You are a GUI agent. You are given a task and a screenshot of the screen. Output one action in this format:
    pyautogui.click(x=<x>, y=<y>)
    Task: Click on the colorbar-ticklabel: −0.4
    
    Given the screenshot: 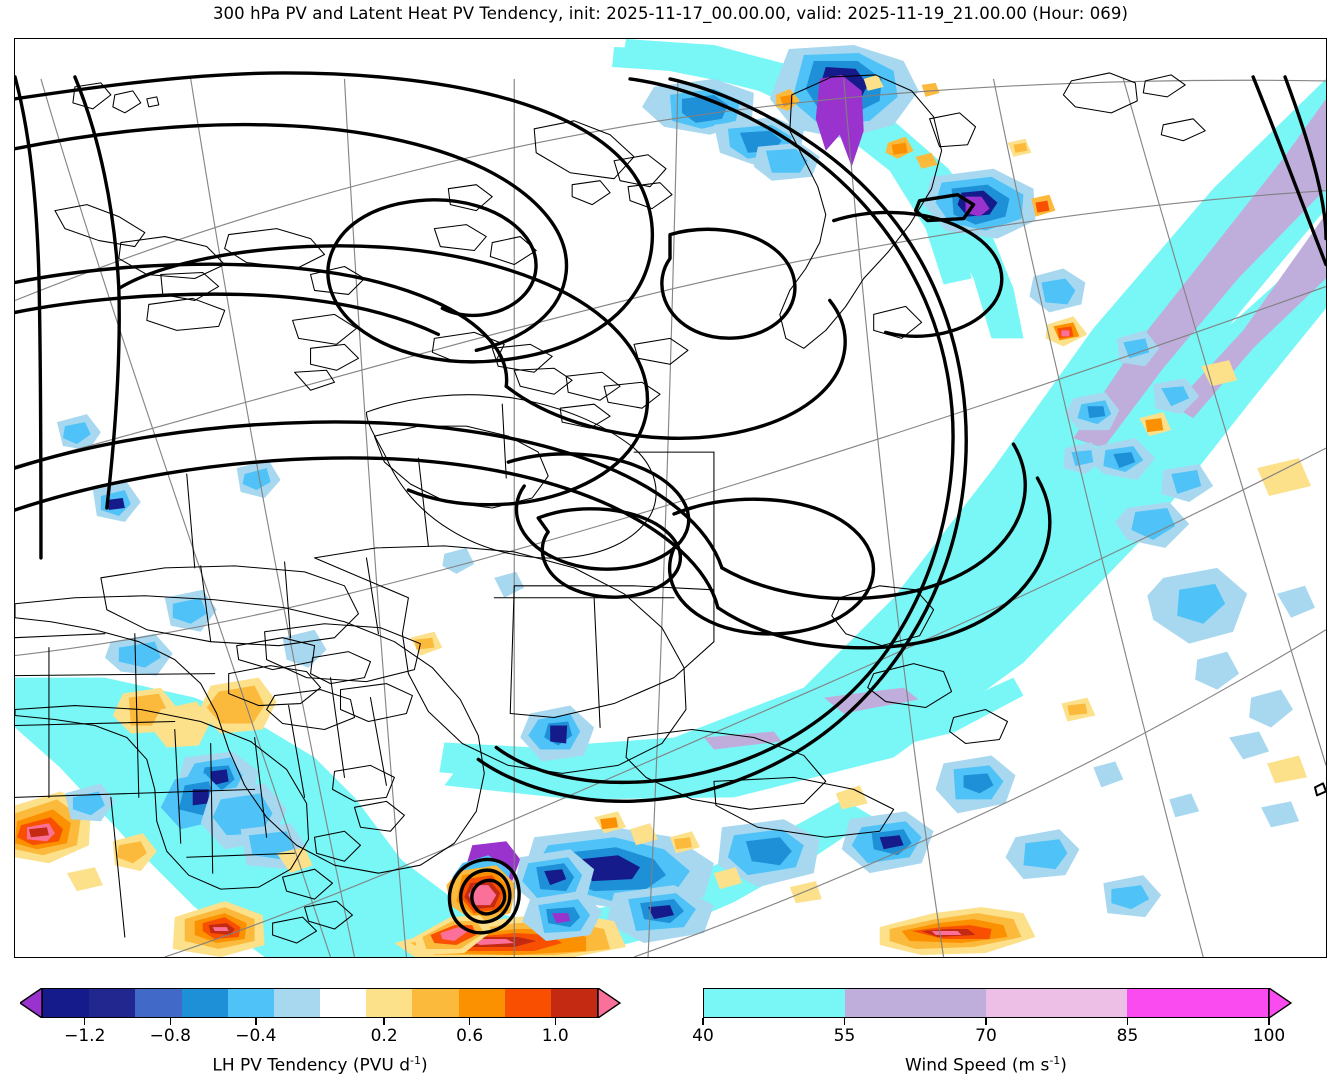 What is the action you would take?
    pyautogui.click(x=256, y=1036)
    